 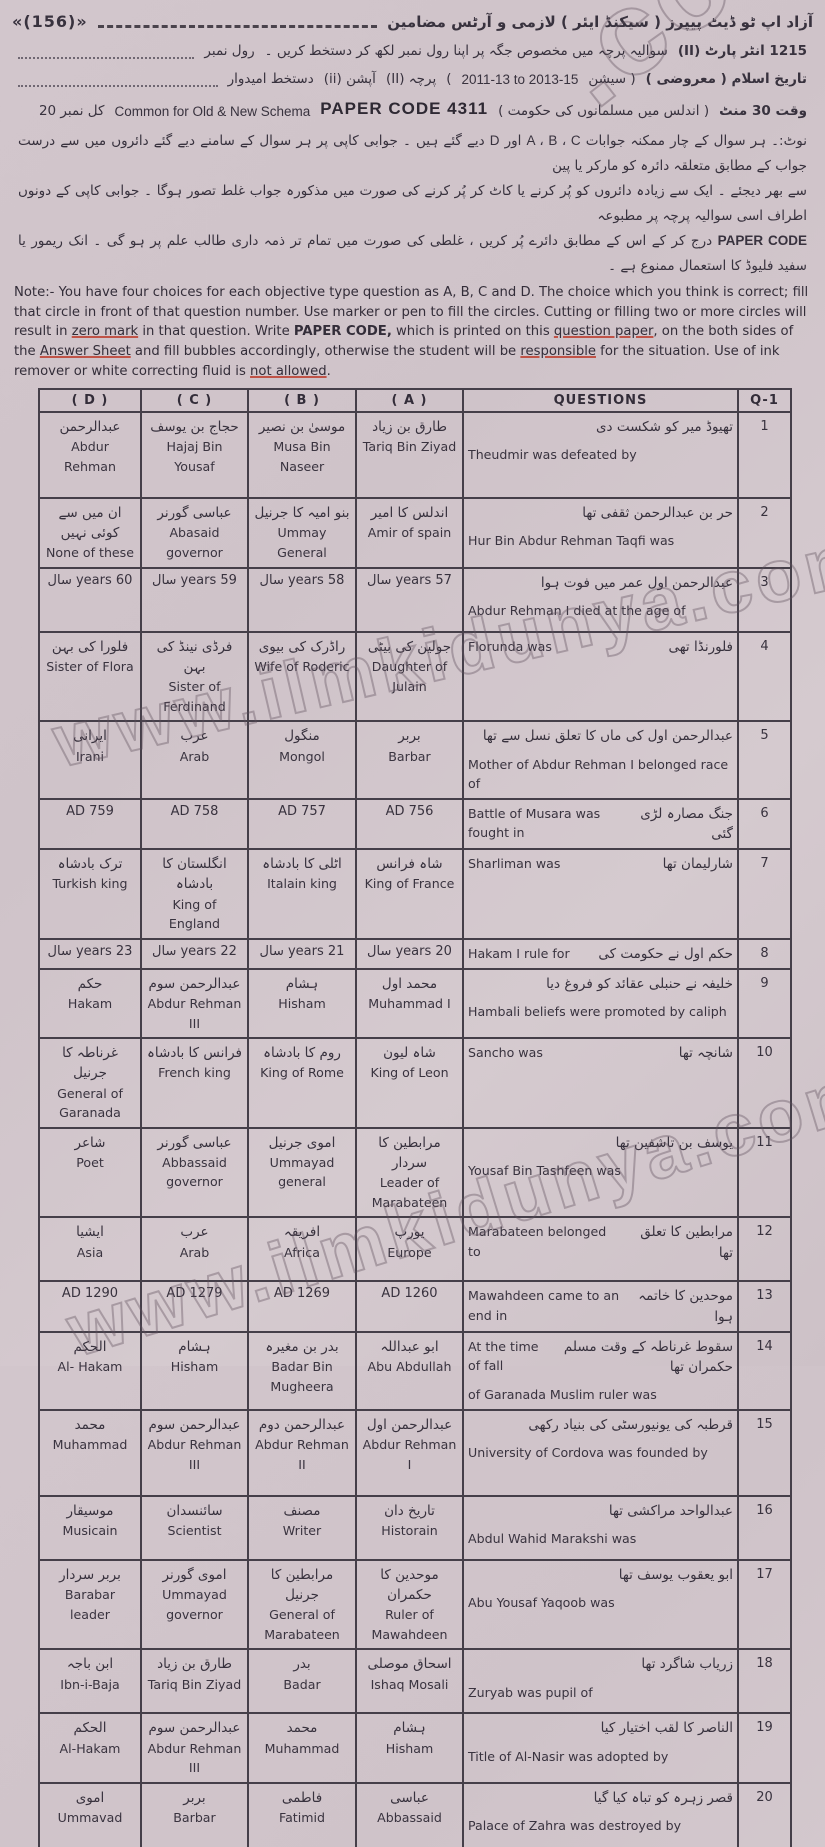 What do you see at coordinates (90, 532) in the screenshot?
I see `option-cell-d: ان میں سے کوئی نہیں None of these` at bounding box center [90, 532].